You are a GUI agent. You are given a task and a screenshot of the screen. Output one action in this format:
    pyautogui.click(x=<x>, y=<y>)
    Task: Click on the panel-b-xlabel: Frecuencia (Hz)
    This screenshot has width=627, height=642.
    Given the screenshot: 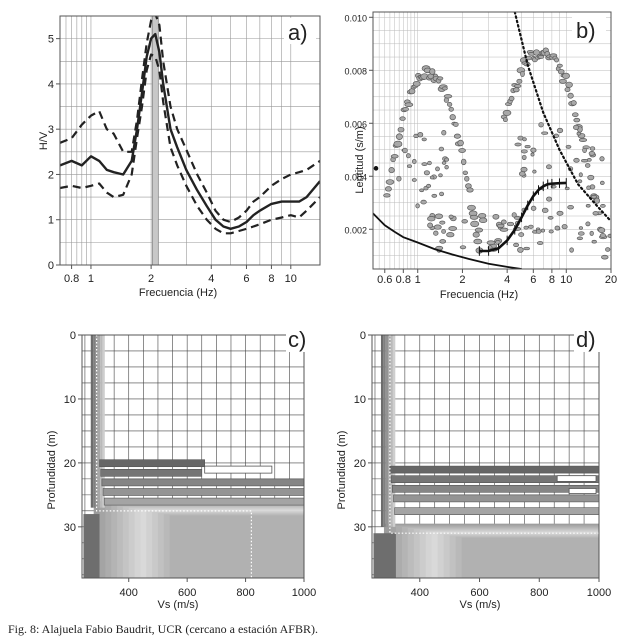 What is the action you would take?
    pyautogui.click(x=479, y=295)
    